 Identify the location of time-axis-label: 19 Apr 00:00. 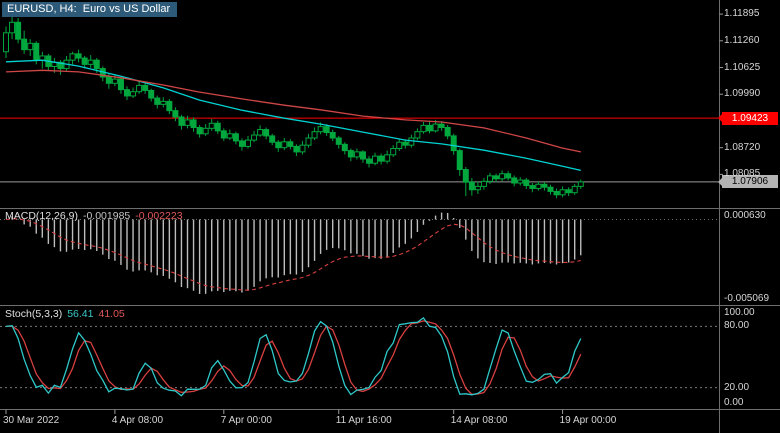
(588, 420).